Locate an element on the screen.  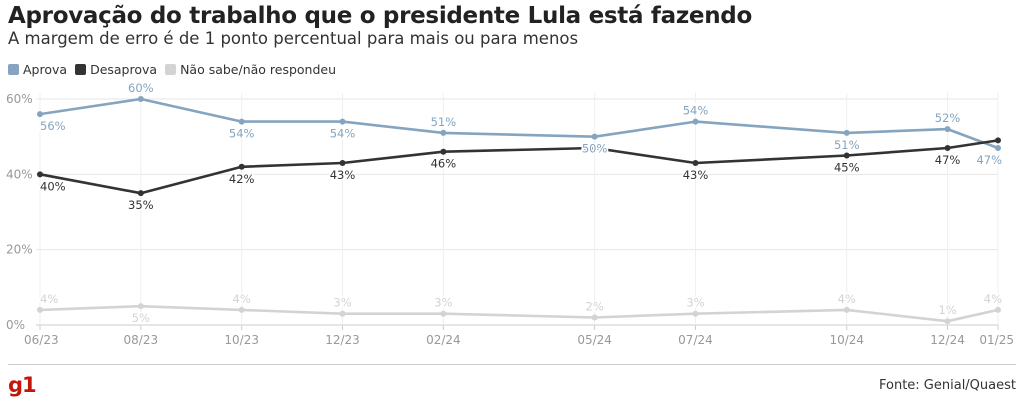
legend-item-desaprova: Desaprova is located at coordinates (116, 69).